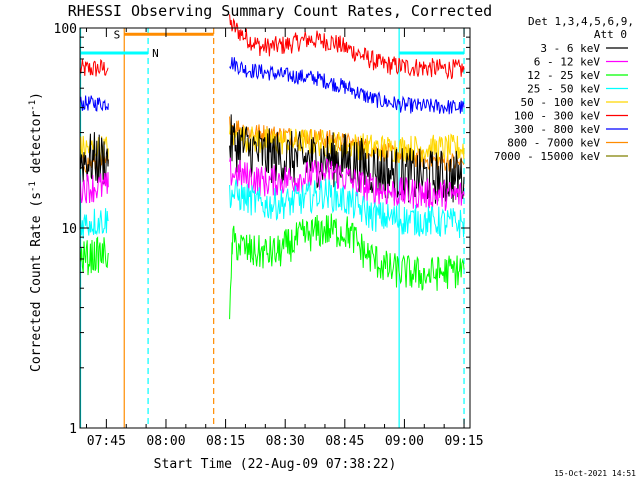 Image resolution: width=640 pixels, height=480 pixels. What do you see at coordinates (36, 232) in the screenshot?
I see `y-axis-label: Corrected Count Rate (s-1 detector-1)` at bounding box center [36, 232].